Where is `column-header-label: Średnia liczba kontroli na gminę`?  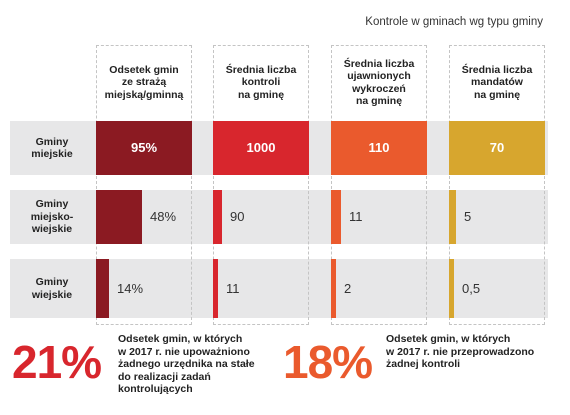
column-header-label: Średnia liczba kontroli na gminę is located at coordinates (261, 82).